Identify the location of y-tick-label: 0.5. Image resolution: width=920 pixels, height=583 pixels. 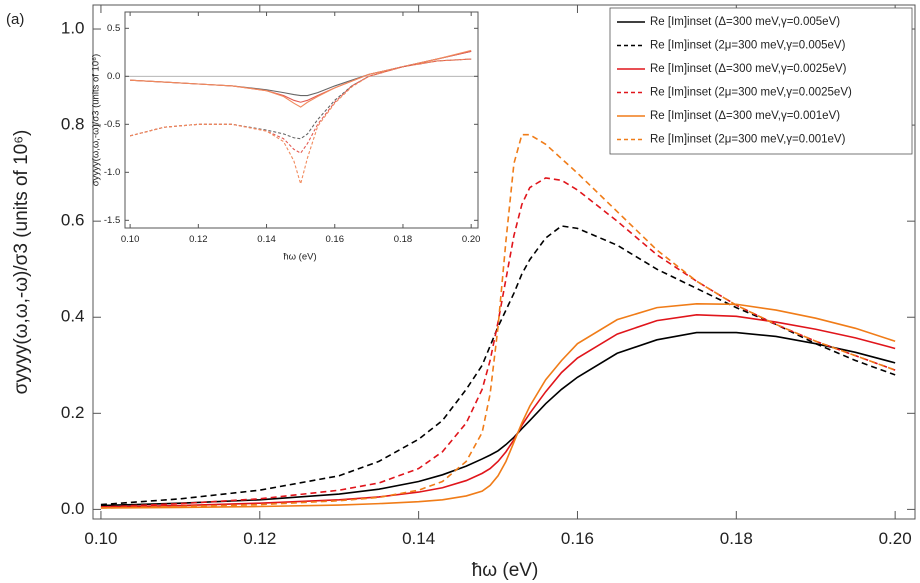
(113, 28).